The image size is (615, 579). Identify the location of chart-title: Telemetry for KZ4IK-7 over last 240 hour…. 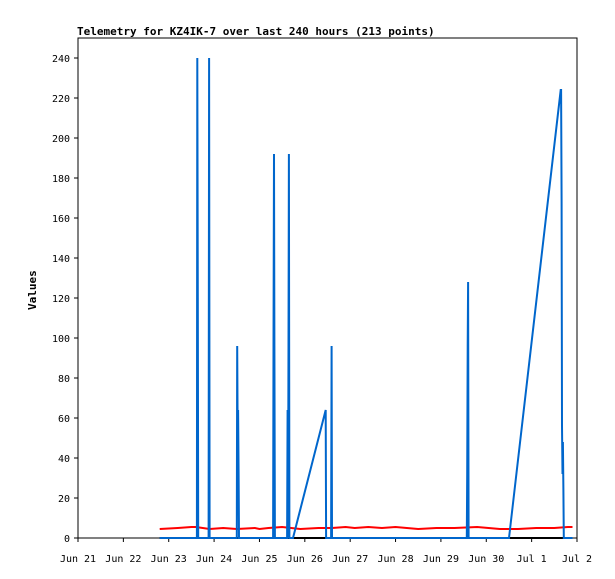
(256, 31).